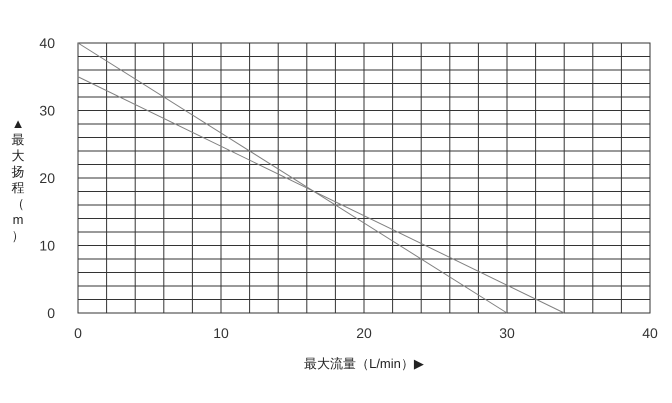  I want to click on x-axis-title: 最大流量（L/min）▶, so click(364, 363).